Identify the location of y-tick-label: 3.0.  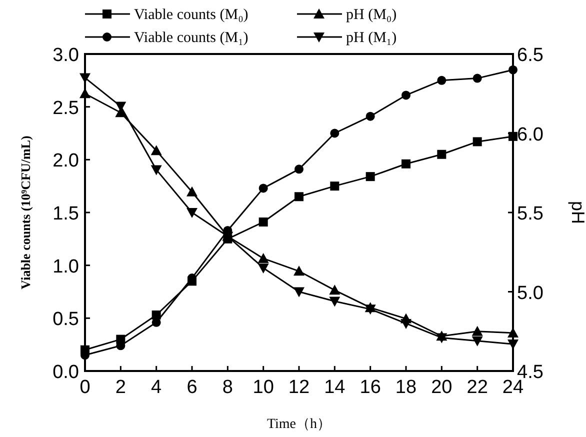
(65, 55).